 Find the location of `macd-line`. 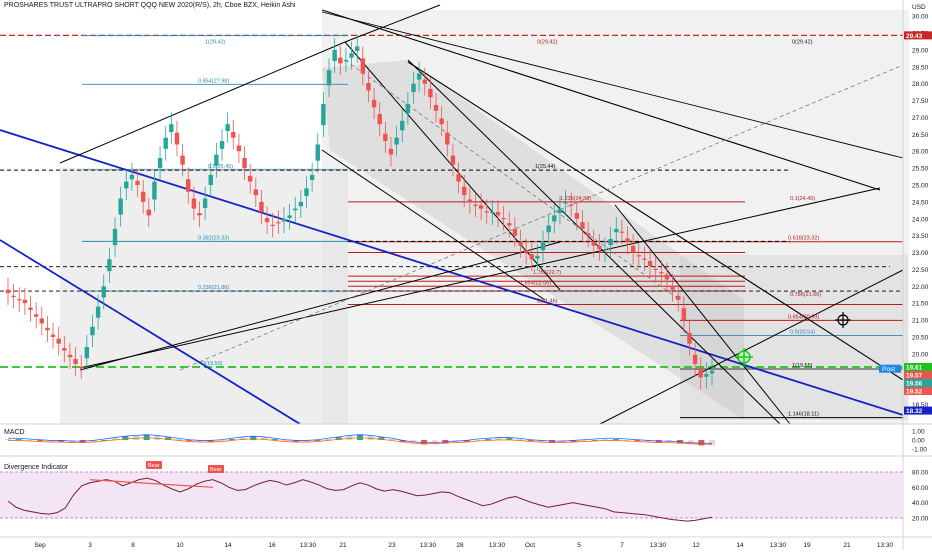

macd-line is located at coordinates (360, 439).